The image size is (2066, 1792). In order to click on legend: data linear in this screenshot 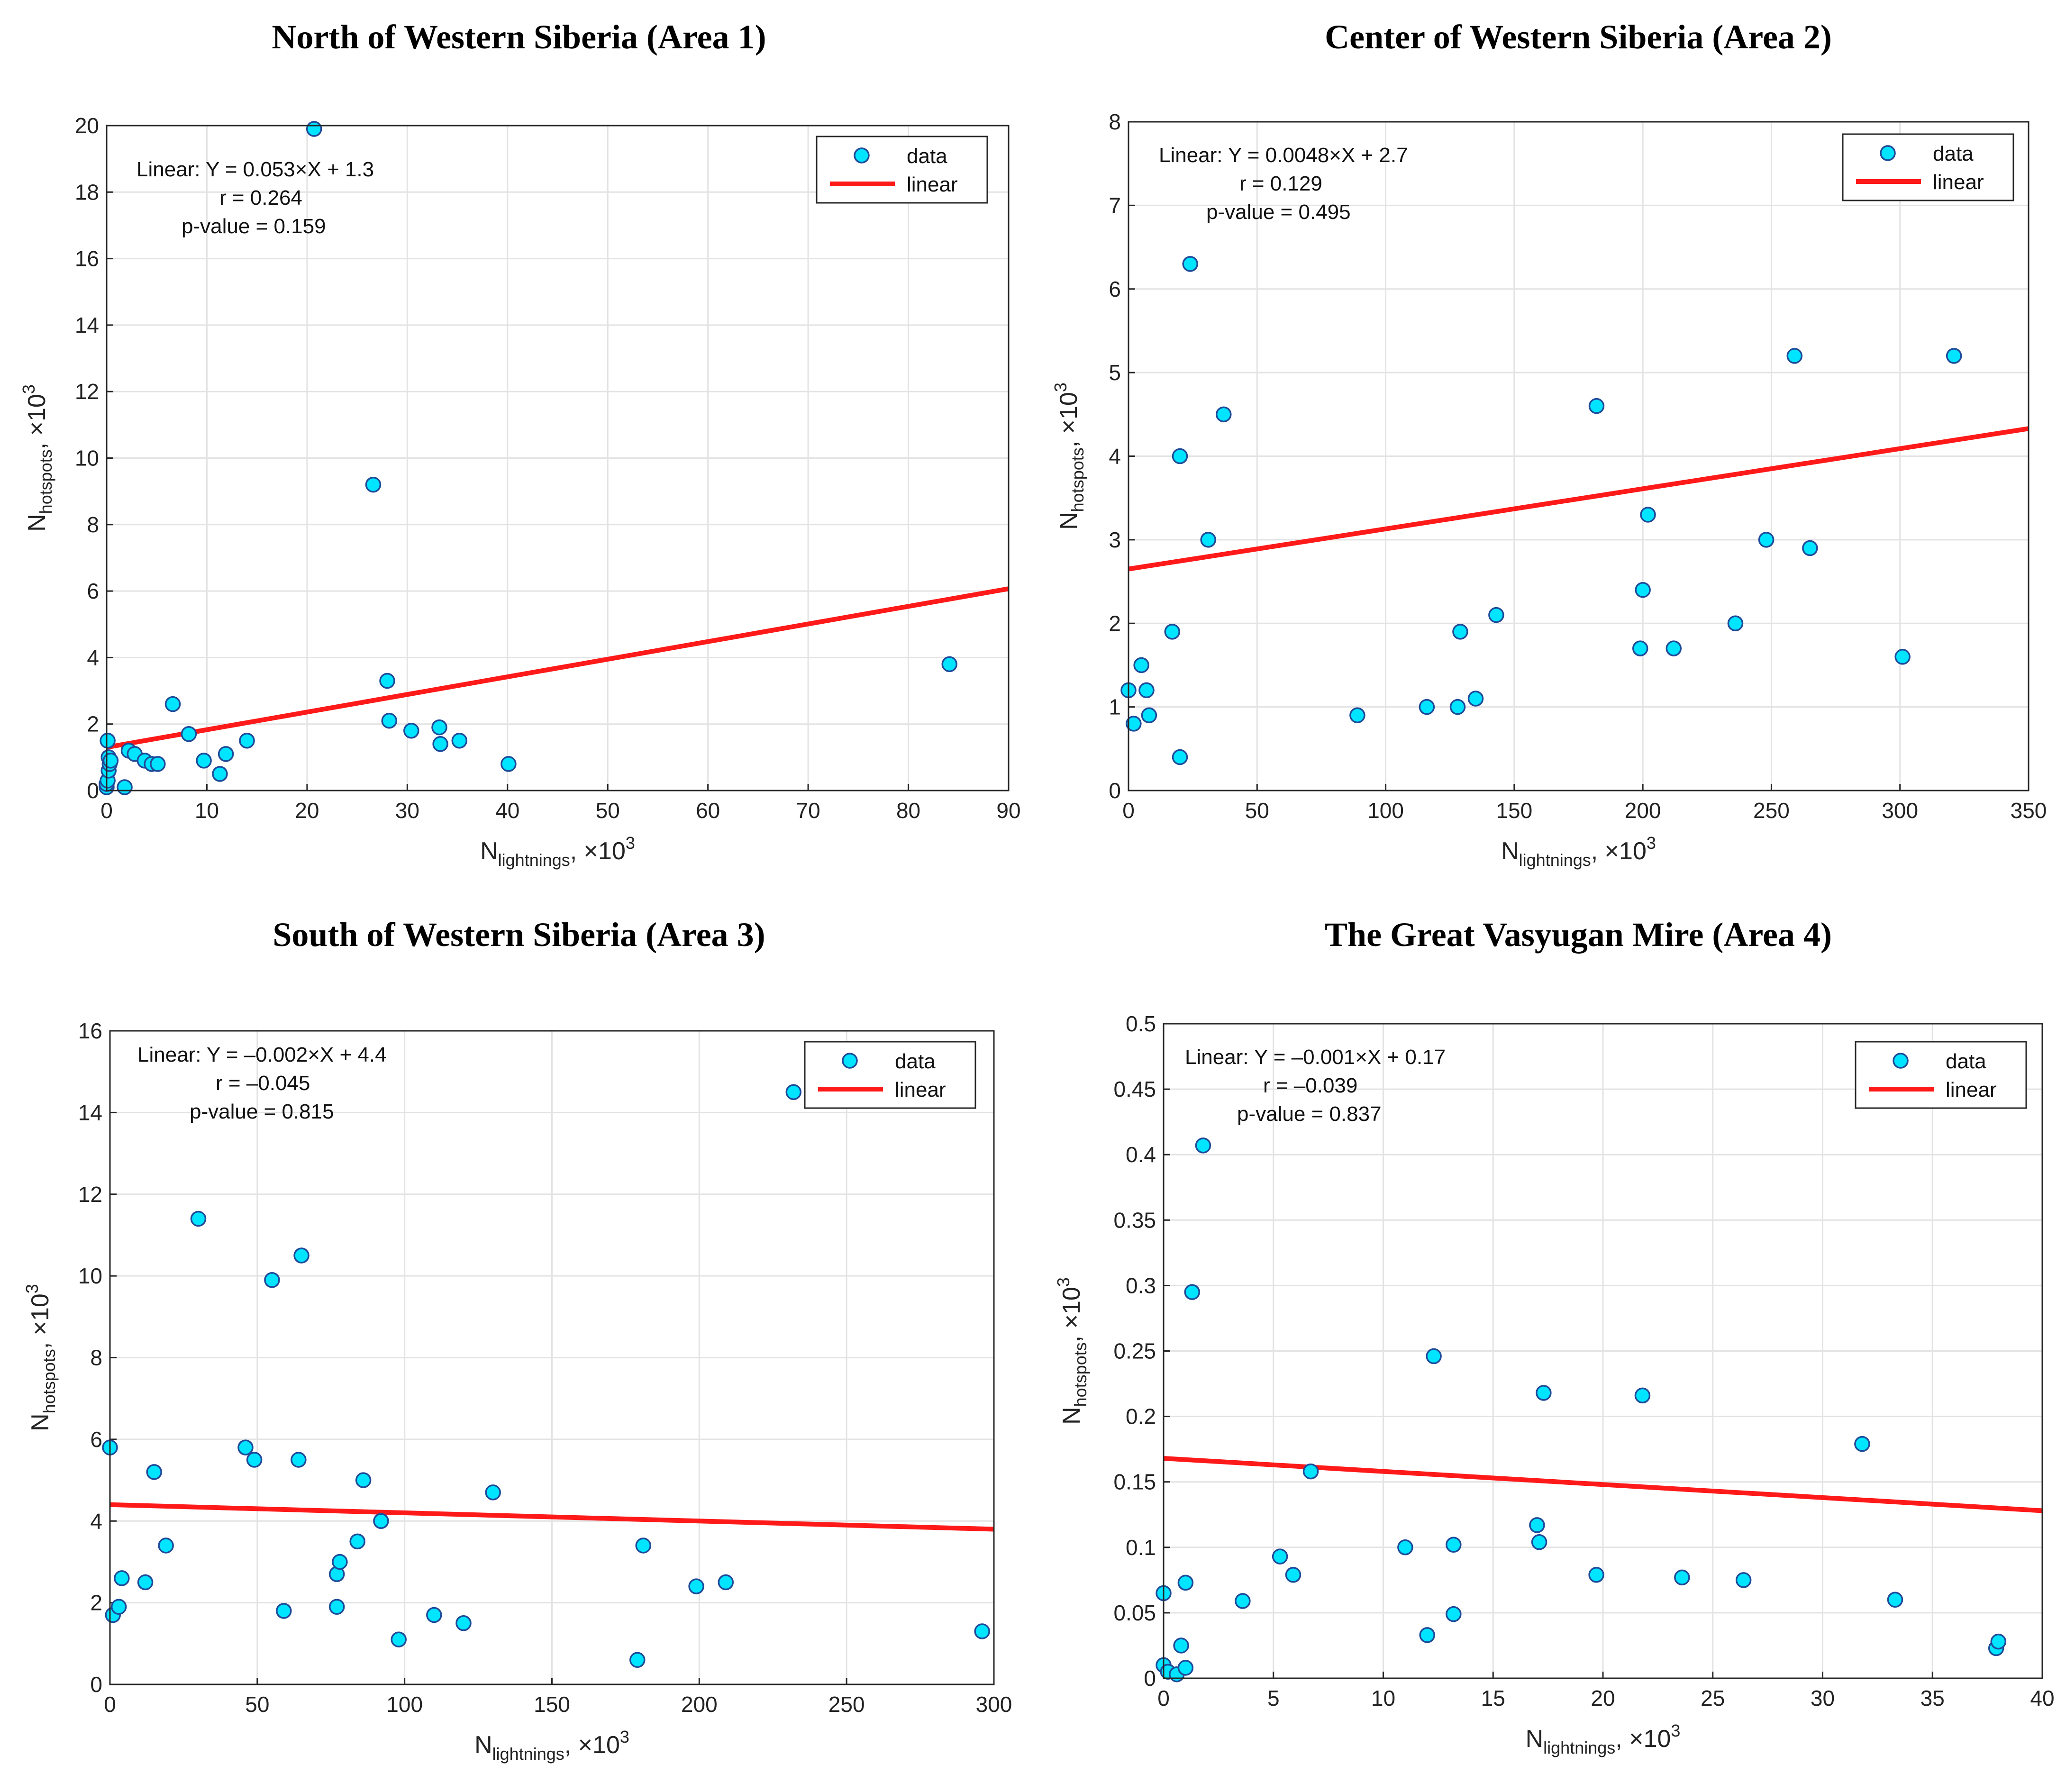, I will do `click(902, 170)`.